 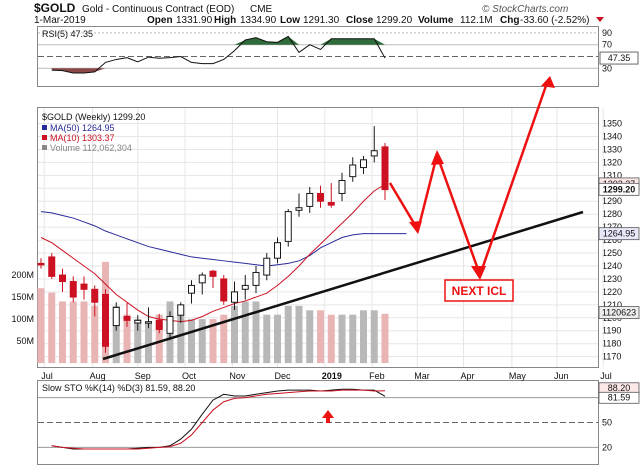 What do you see at coordinates (318, 56) in the screenshot?
I see `rsi-panel` at bounding box center [318, 56].